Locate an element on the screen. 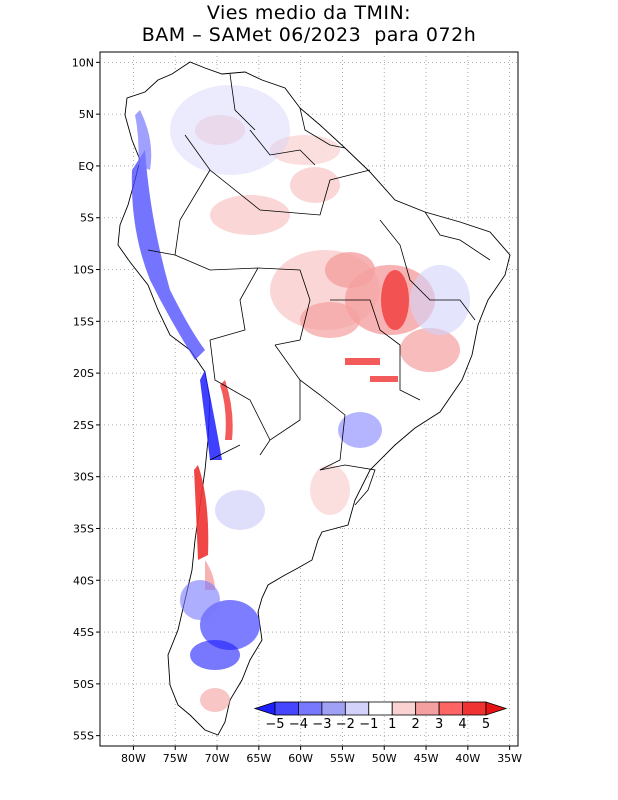 The image size is (618, 800). colorbar-label: 2 is located at coordinates (416, 724).